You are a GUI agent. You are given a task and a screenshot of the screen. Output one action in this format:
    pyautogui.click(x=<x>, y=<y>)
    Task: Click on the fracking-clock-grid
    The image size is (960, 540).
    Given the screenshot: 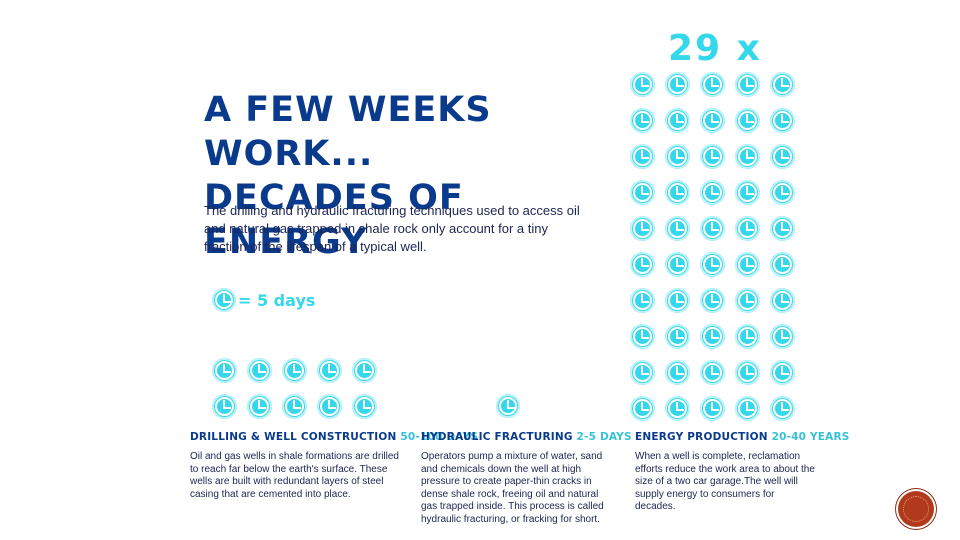 What is the action you would take?
    pyautogui.click(x=508, y=406)
    